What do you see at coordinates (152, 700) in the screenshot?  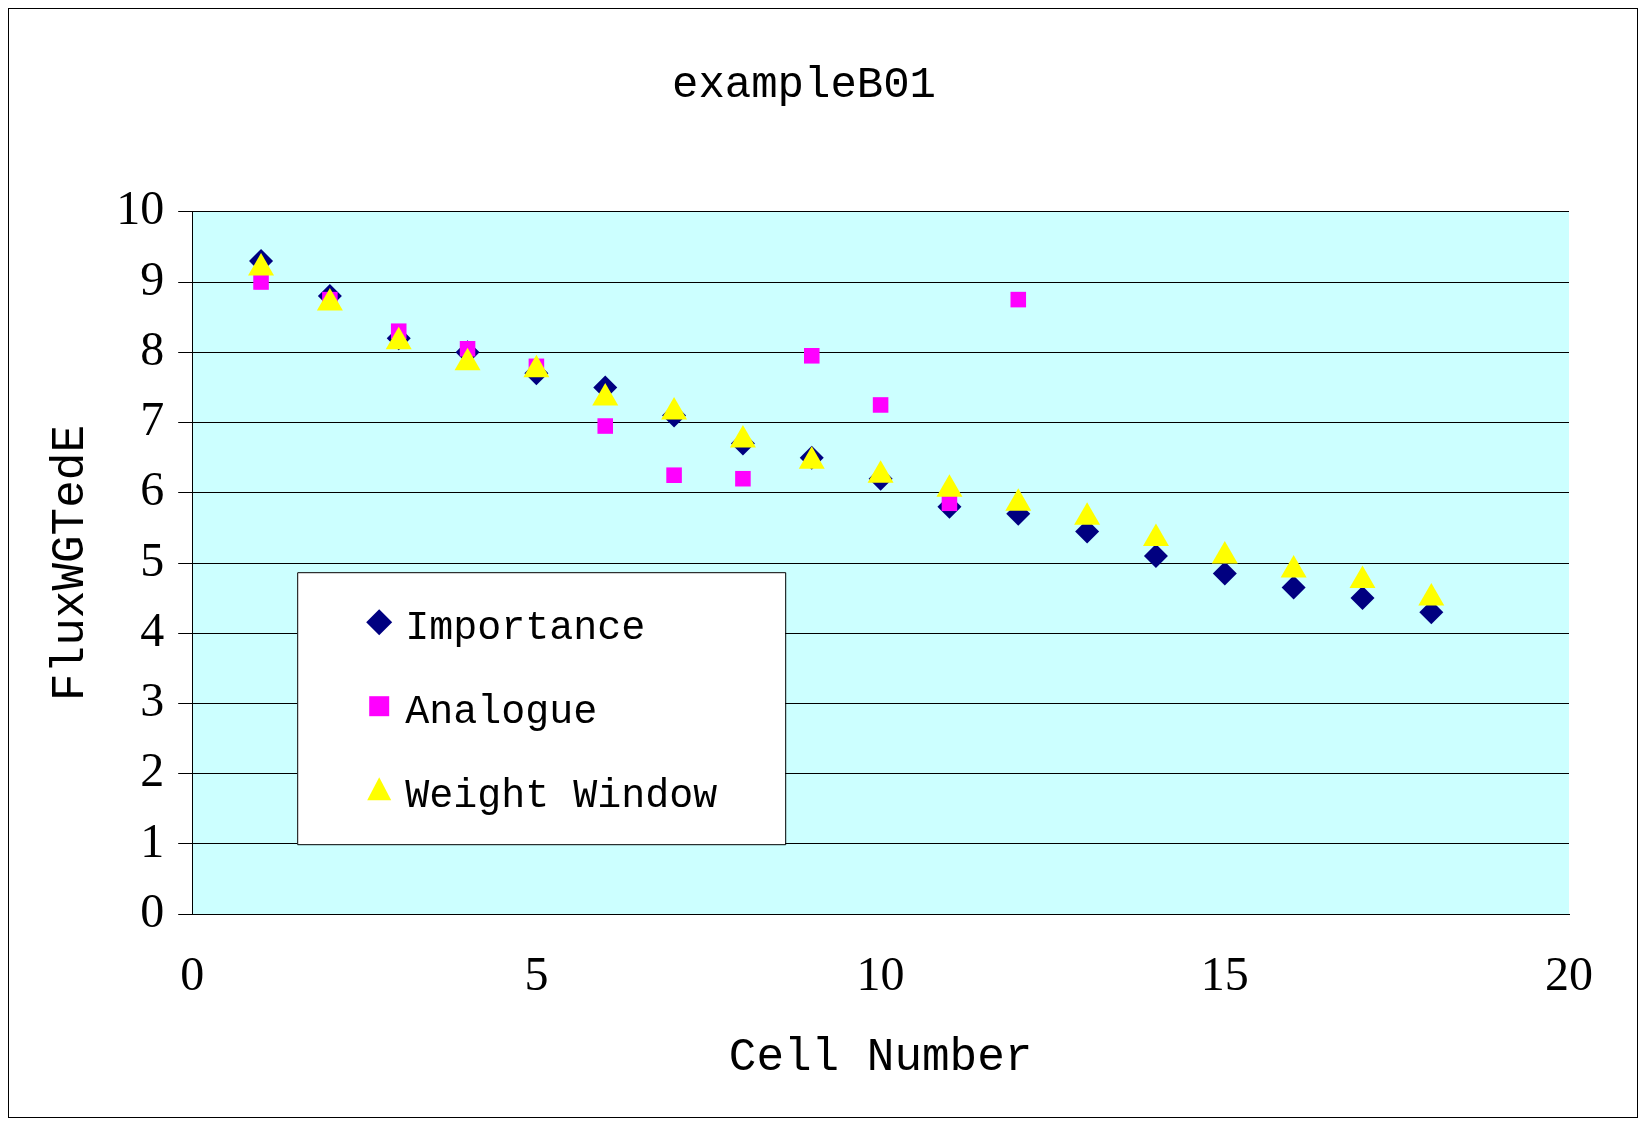 I see `y-tick-label: 3` at bounding box center [152, 700].